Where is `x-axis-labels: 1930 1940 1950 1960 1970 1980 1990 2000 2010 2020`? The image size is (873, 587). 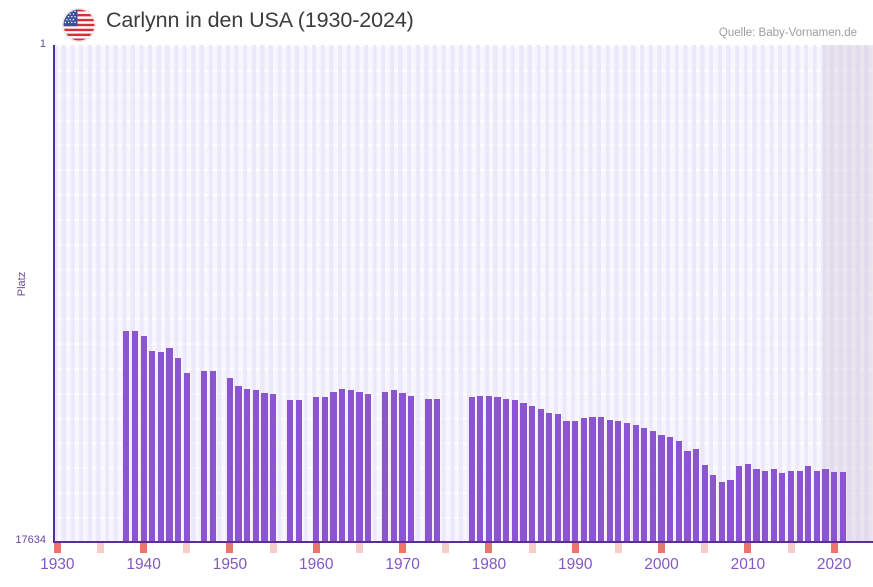
x-axis-labels: 1930 1940 1950 1960 1970 1980 1990 2000 2010 2020 is located at coordinates (456, 569).